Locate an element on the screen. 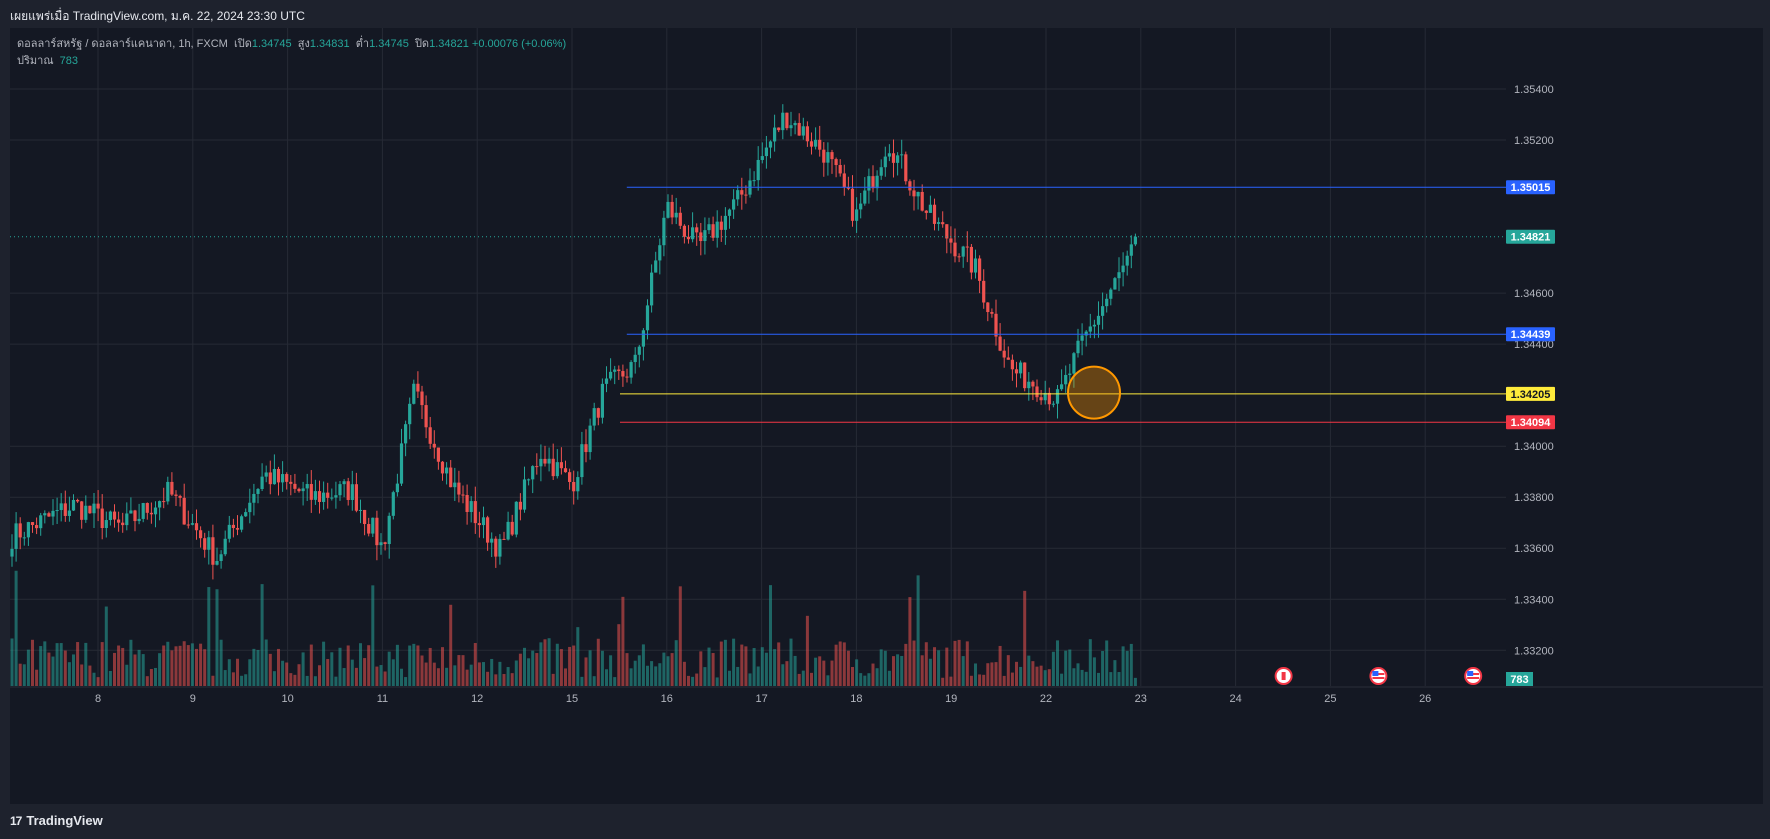 The width and height of the screenshot is (1770, 839). volume-label: ปริมาณ is located at coordinates (35, 61).